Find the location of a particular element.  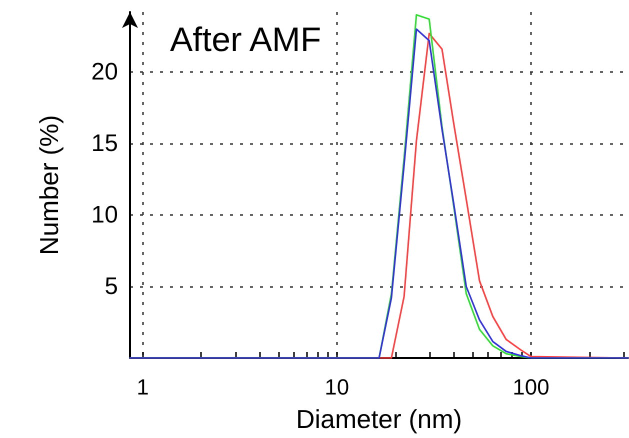

y-tick-label: 20 is located at coordinates (104, 72).